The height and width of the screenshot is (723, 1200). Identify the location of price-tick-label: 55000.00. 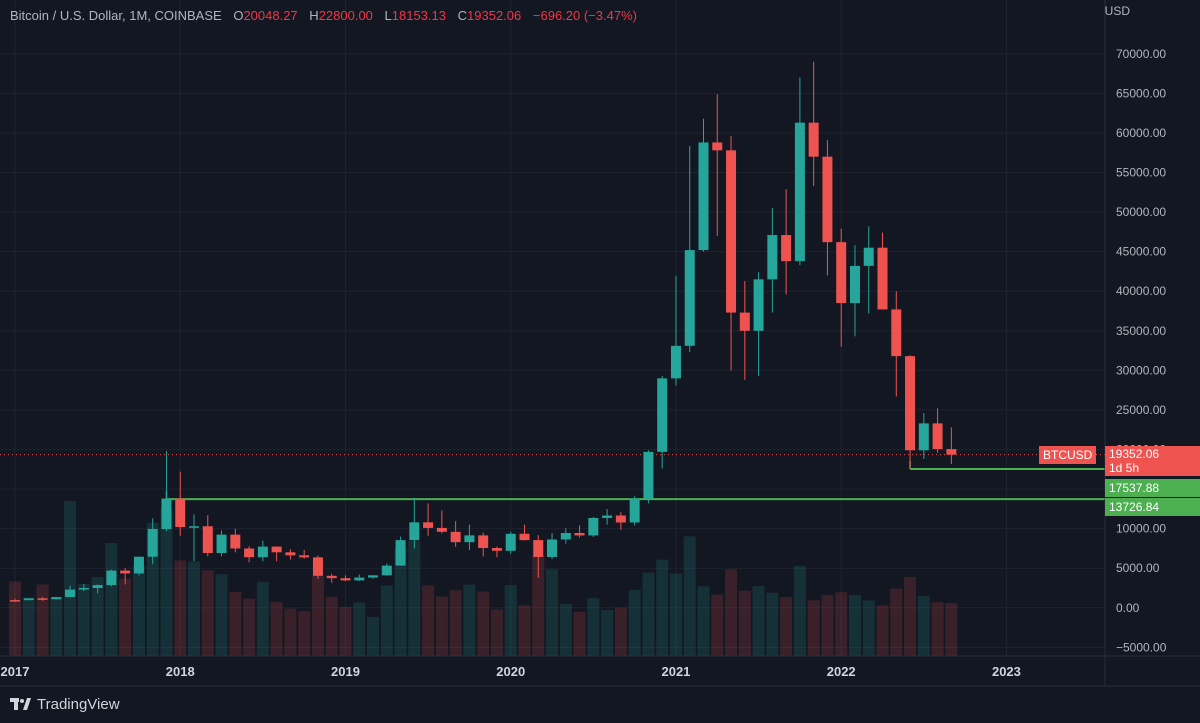
(1141, 173).